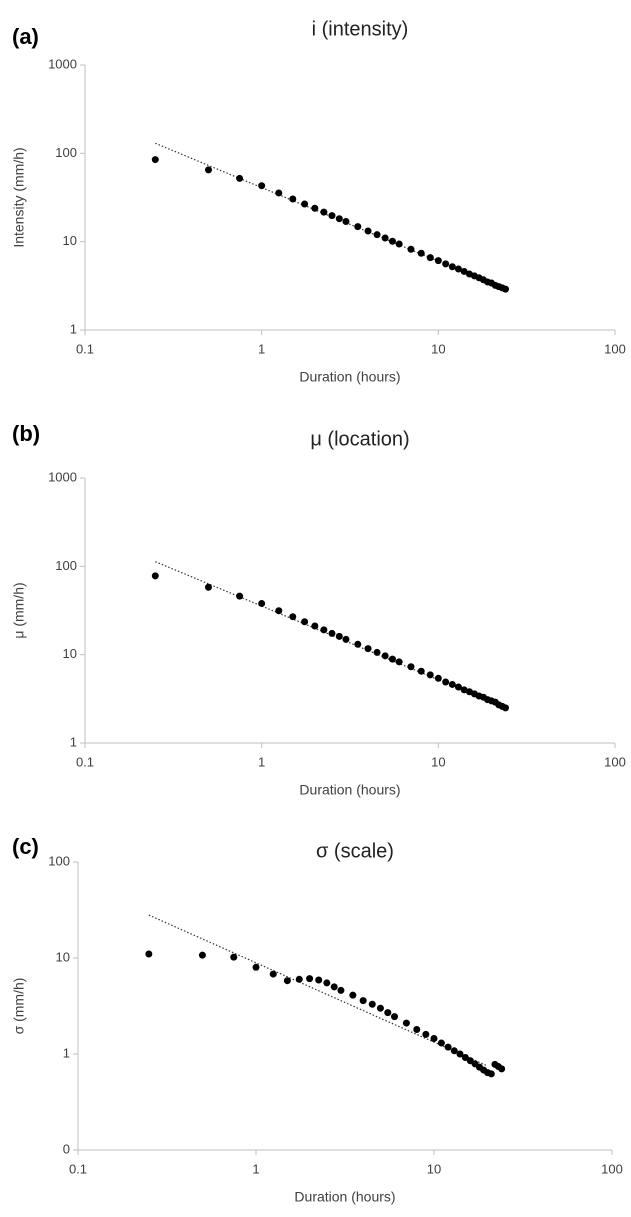 Image resolution: width=631 pixels, height=1217 pixels. I want to click on chart-title: σ (scale), so click(355, 851).